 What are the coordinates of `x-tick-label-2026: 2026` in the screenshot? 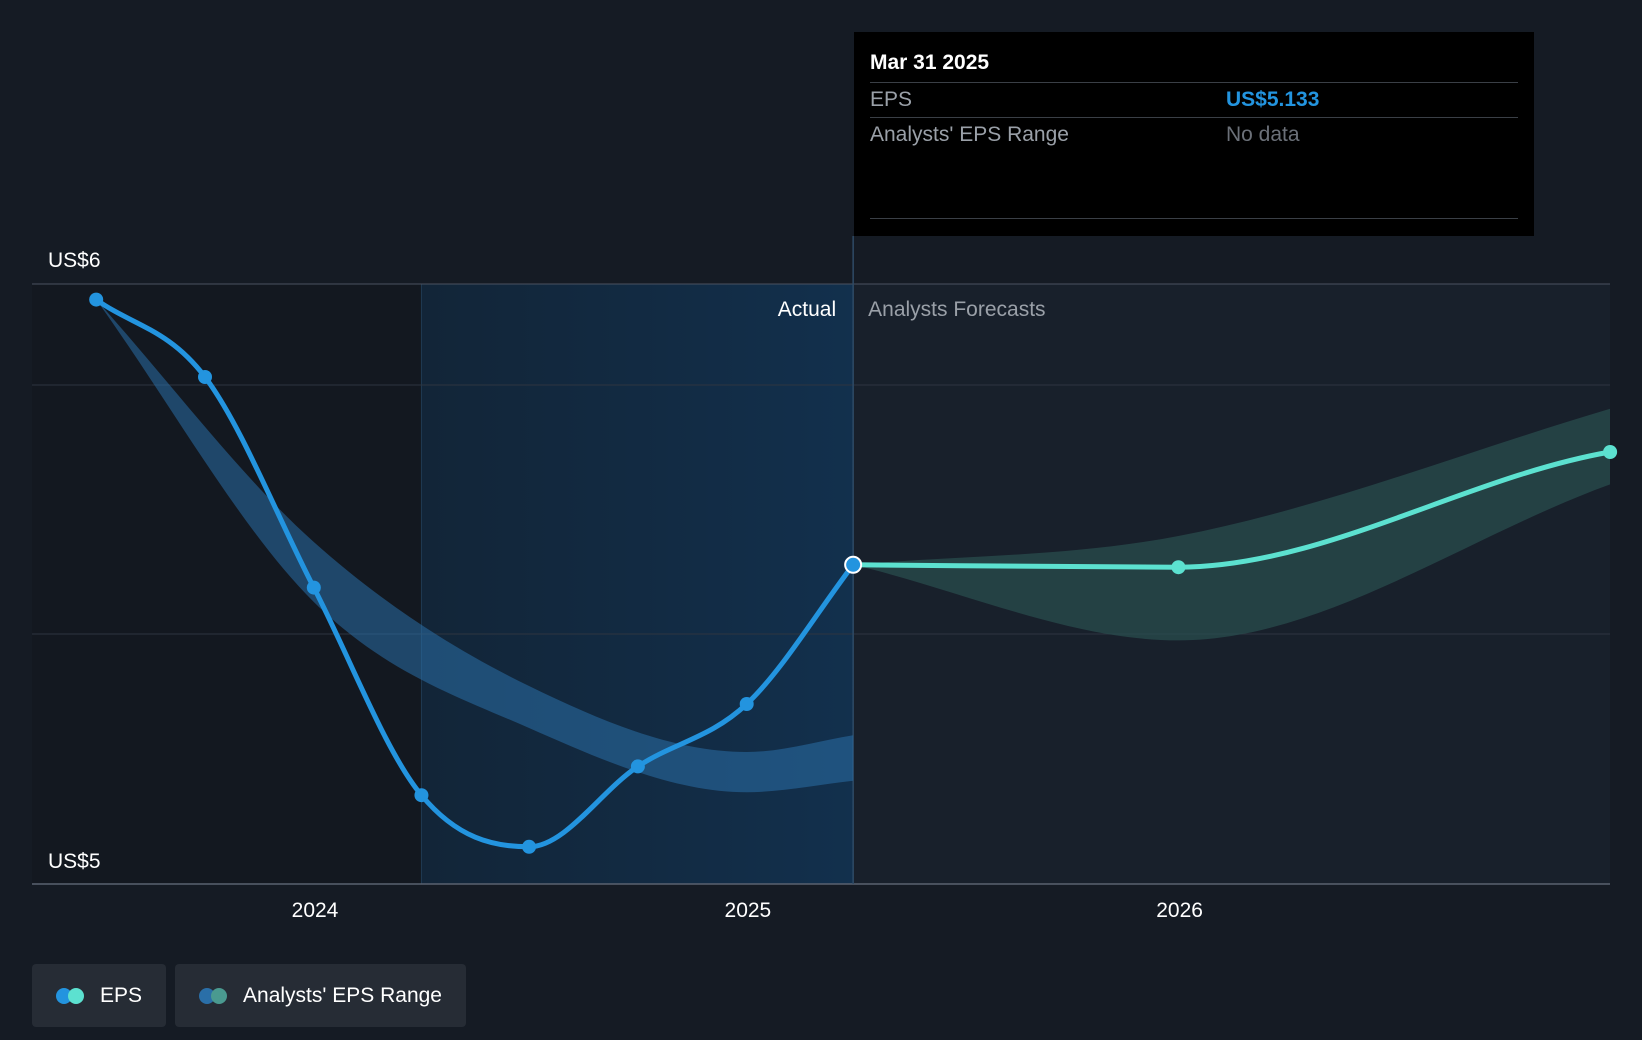 It's located at (1179, 910).